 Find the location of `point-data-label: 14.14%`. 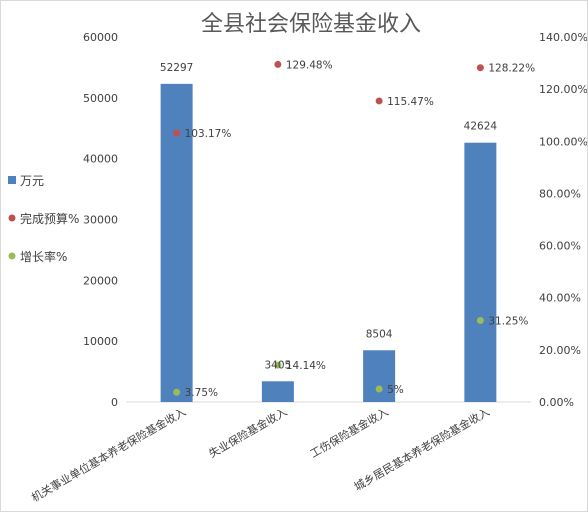

point-data-label: 14.14% is located at coordinates (306, 366).